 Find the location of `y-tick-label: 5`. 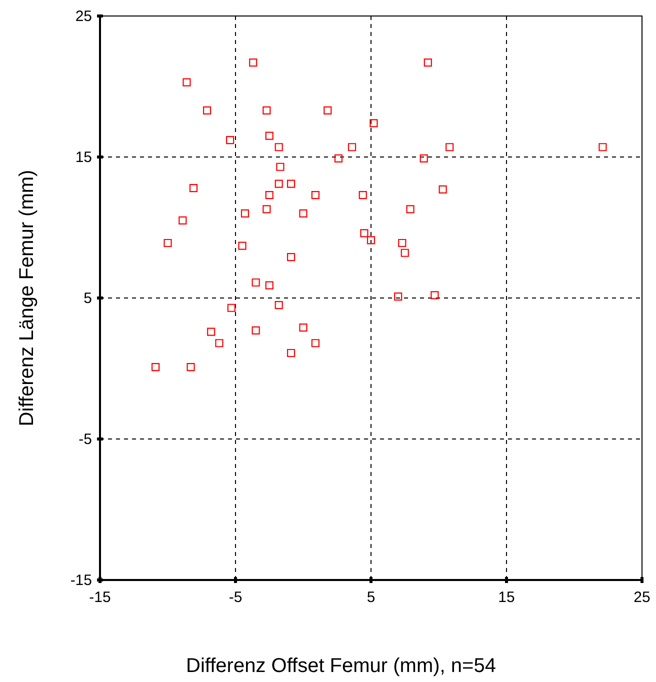

y-tick-label: 5 is located at coordinates (88, 298).